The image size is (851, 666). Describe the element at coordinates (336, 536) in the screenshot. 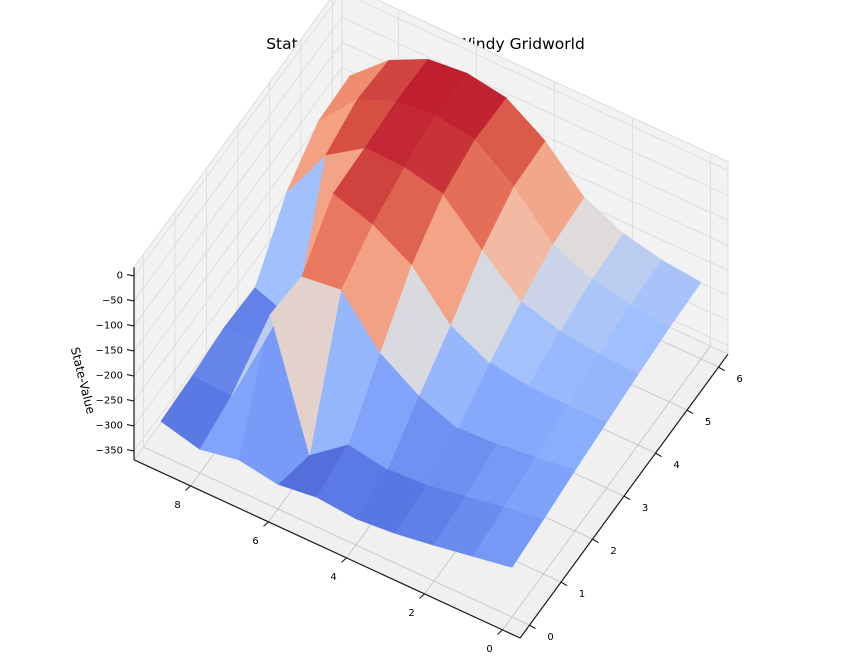

I see `floor-grid-line` at that location.